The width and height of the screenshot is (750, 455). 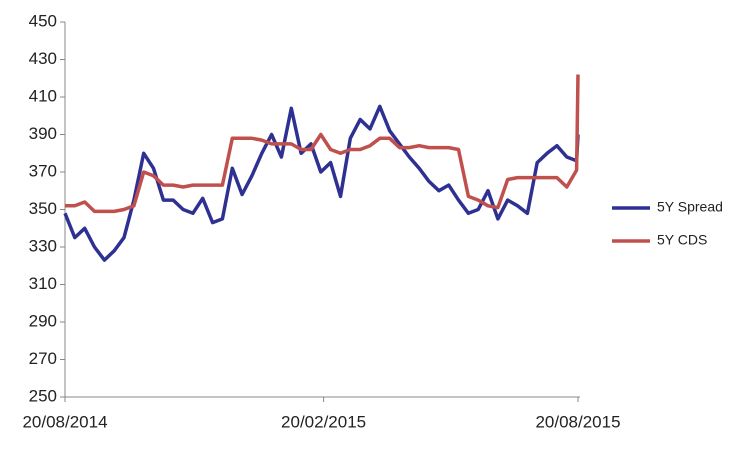 I want to click on y-tick-label: 370, so click(x=43, y=170).